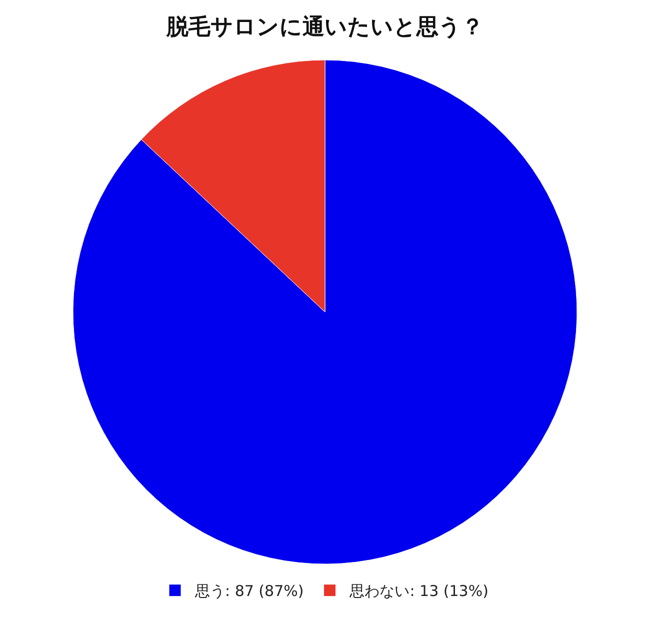 This screenshot has height=619, width=650. Describe the element at coordinates (325, 27) in the screenshot. I see `chart-title: 脱毛サロンに通いたいと思う？` at that location.